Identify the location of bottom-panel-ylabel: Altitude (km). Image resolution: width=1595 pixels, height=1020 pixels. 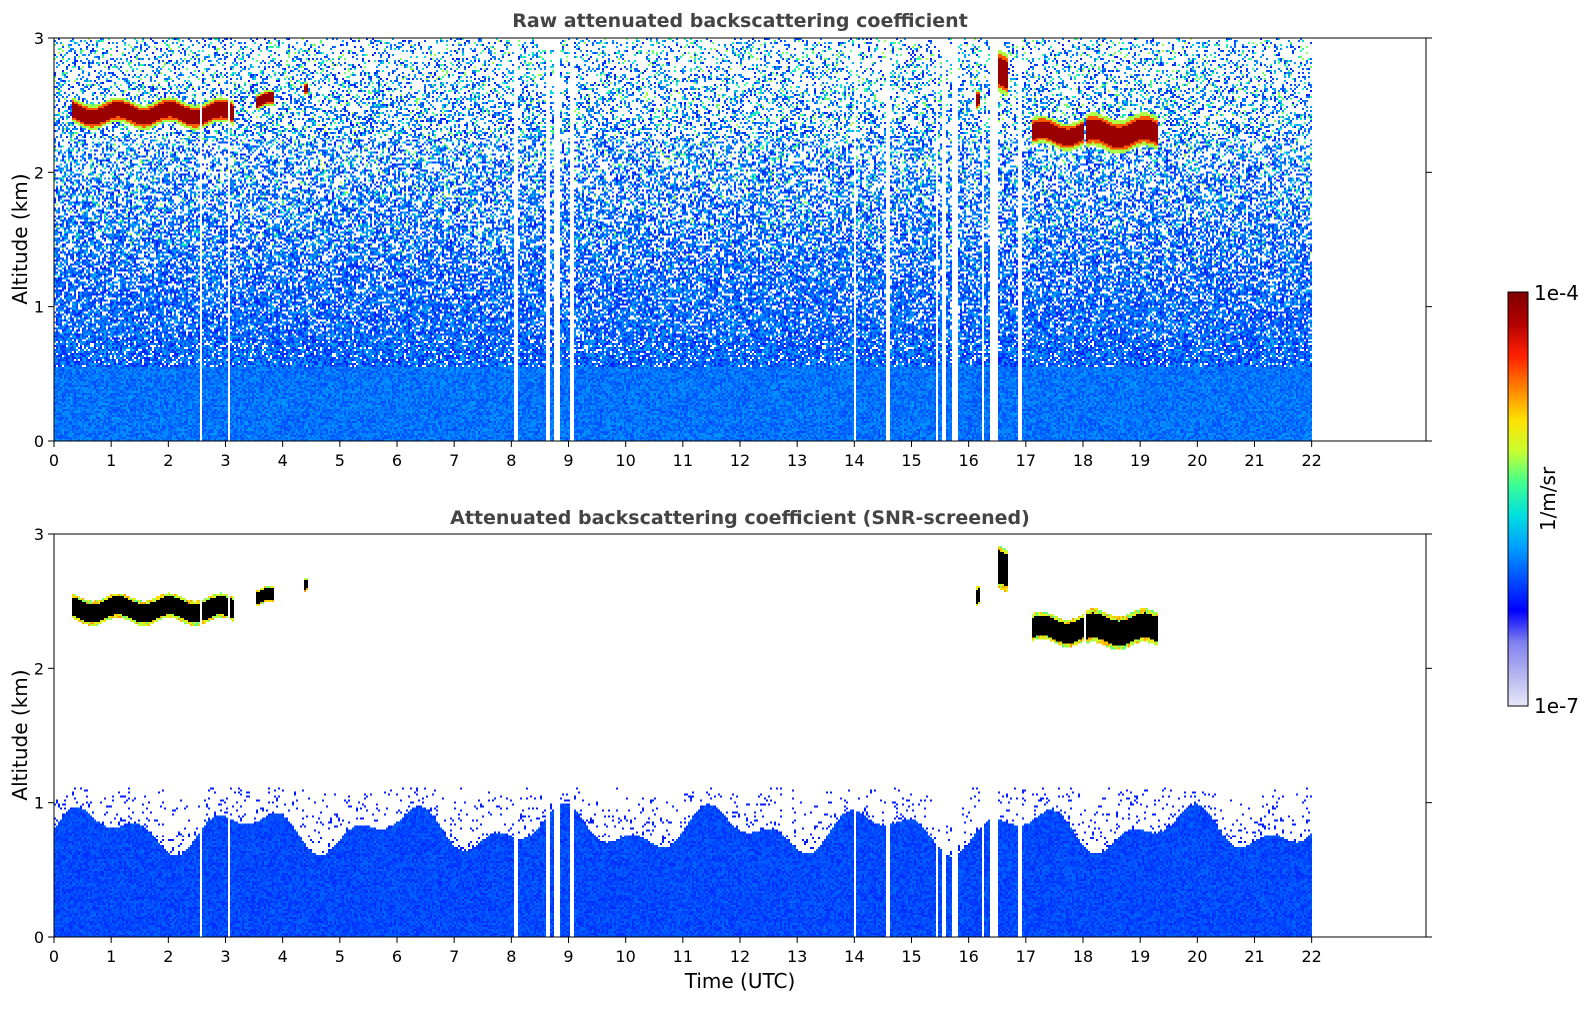
(20, 734).